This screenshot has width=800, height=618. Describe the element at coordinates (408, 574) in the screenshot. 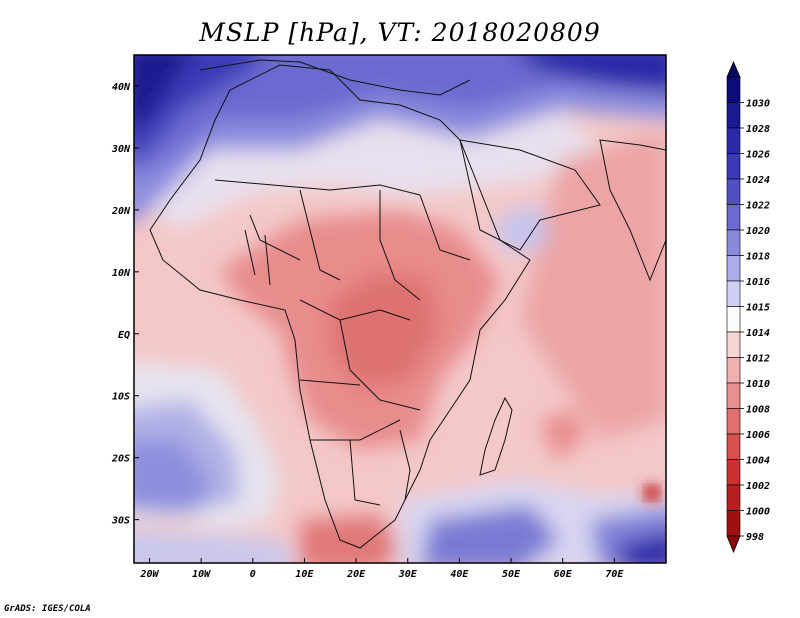

I see `x-tick-label: 30E` at that location.